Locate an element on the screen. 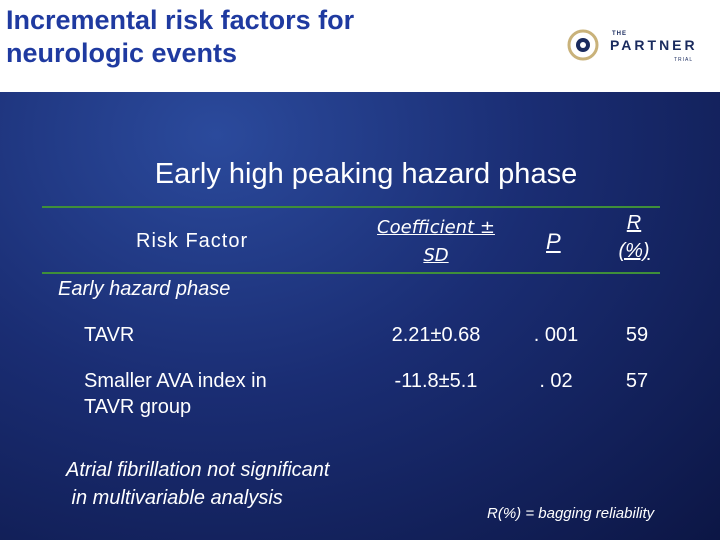 This screenshot has height=540, width=720. header-coefficient-line: SD is located at coordinates (436, 255).